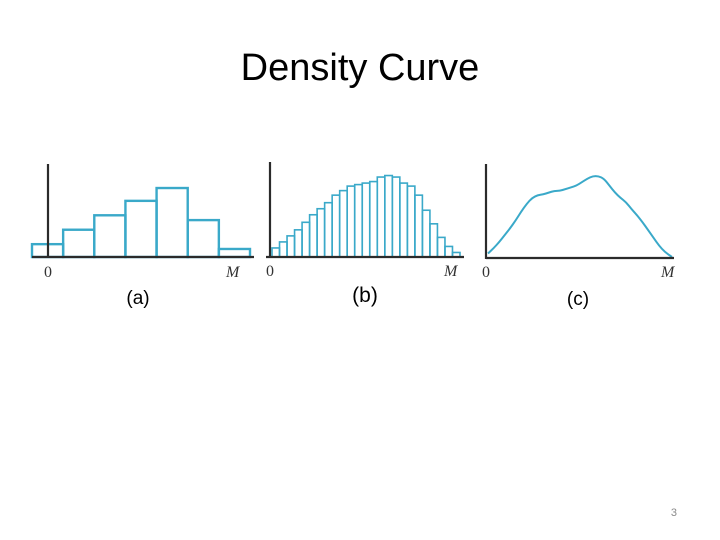 The image size is (720, 540). I want to click on histogram-b-tick-m: M, so click(451, 271).